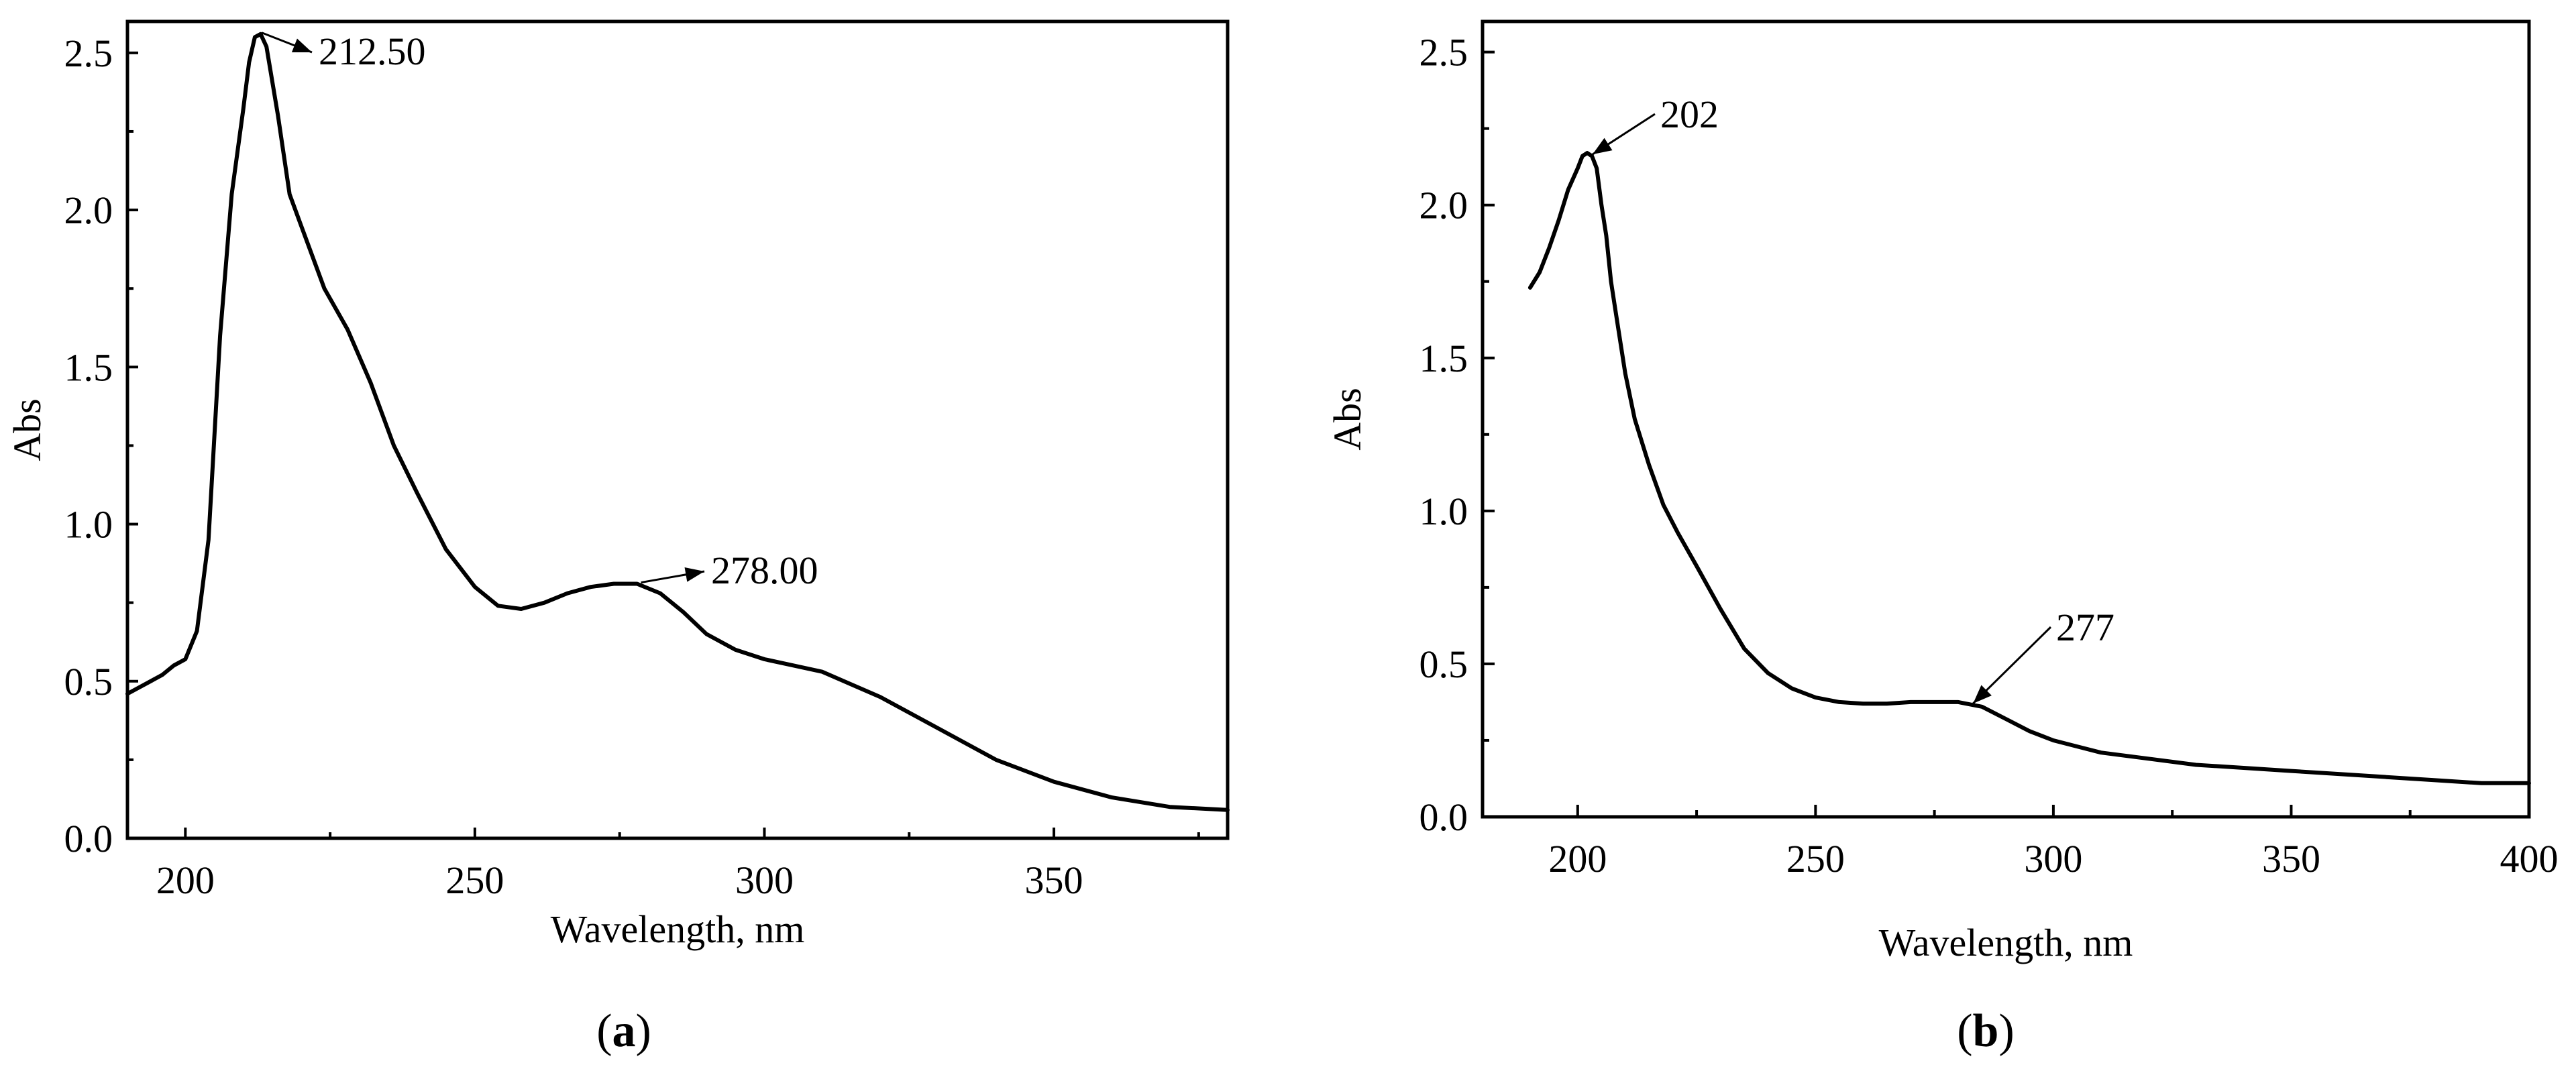 The height and width of the screenshot is (1071, 2576). What do you see at coordinates (623, 1031) in the screenshot?
I see `panel-label: (a)` at bounding box center [623, 1031].